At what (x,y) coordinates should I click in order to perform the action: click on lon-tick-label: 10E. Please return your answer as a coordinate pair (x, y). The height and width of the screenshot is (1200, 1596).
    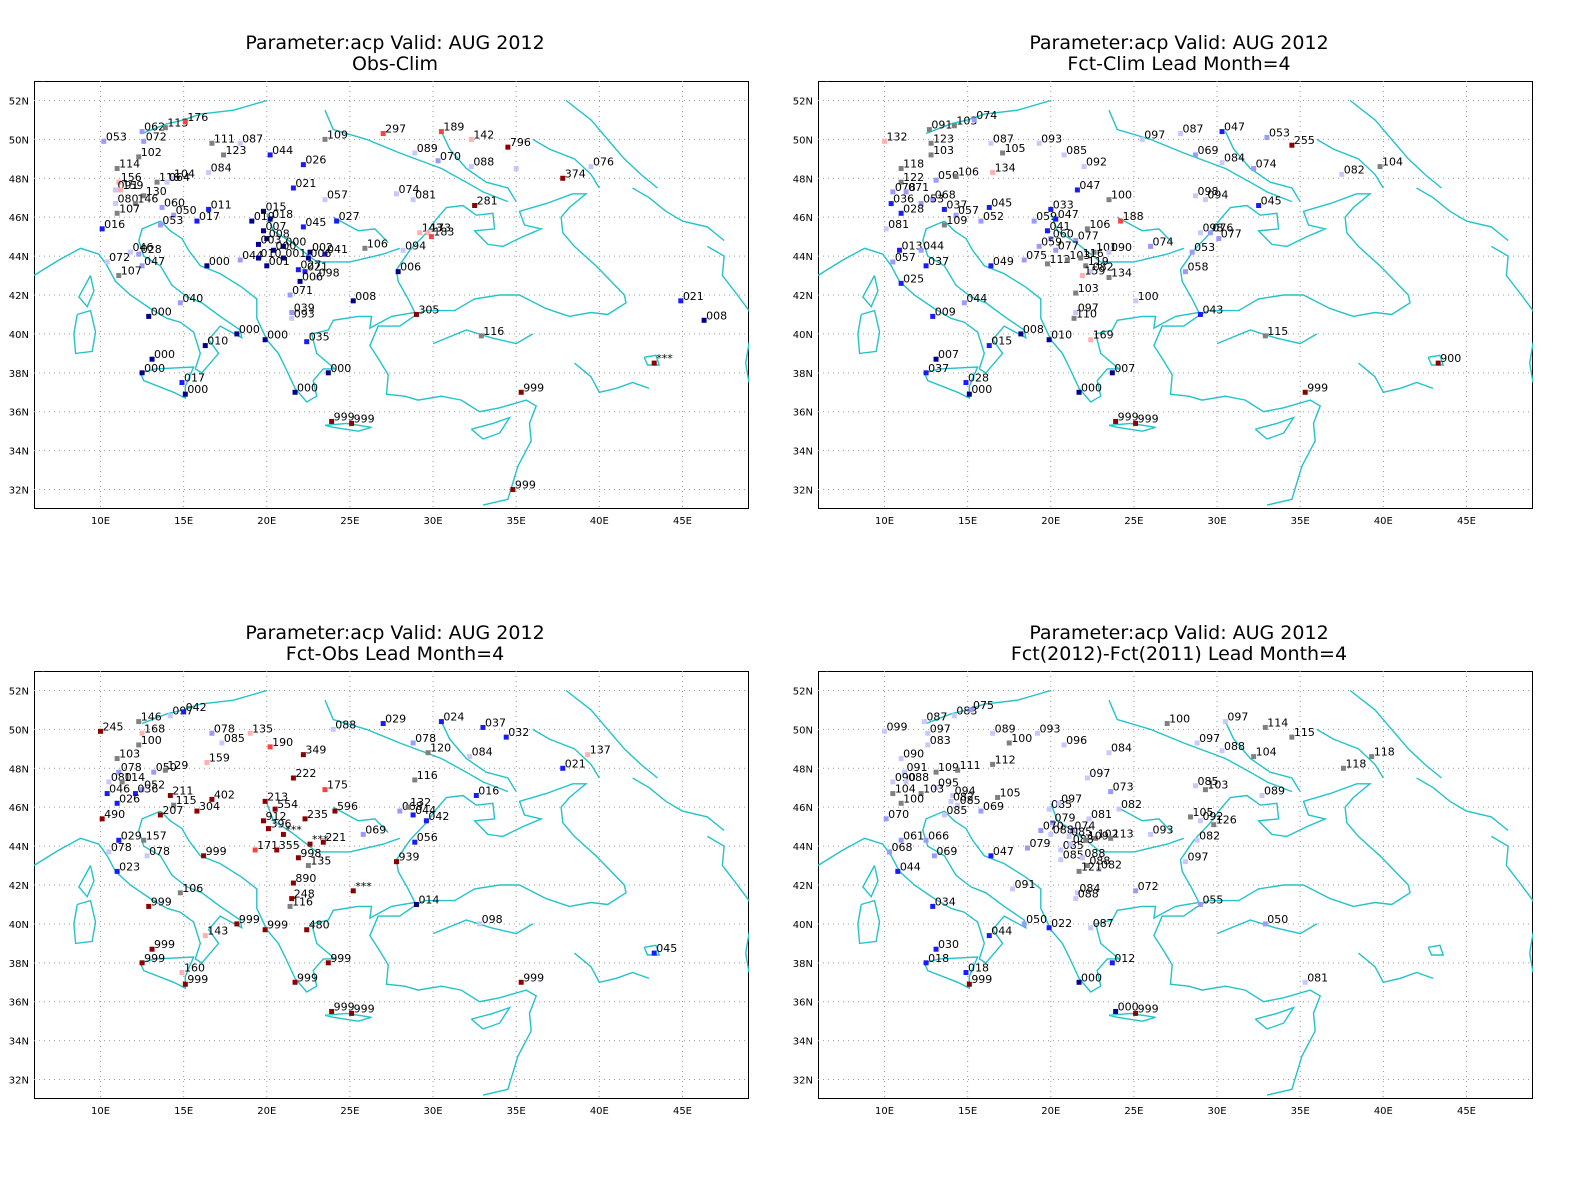
    Looking at the image, I should click on (884, 1111).